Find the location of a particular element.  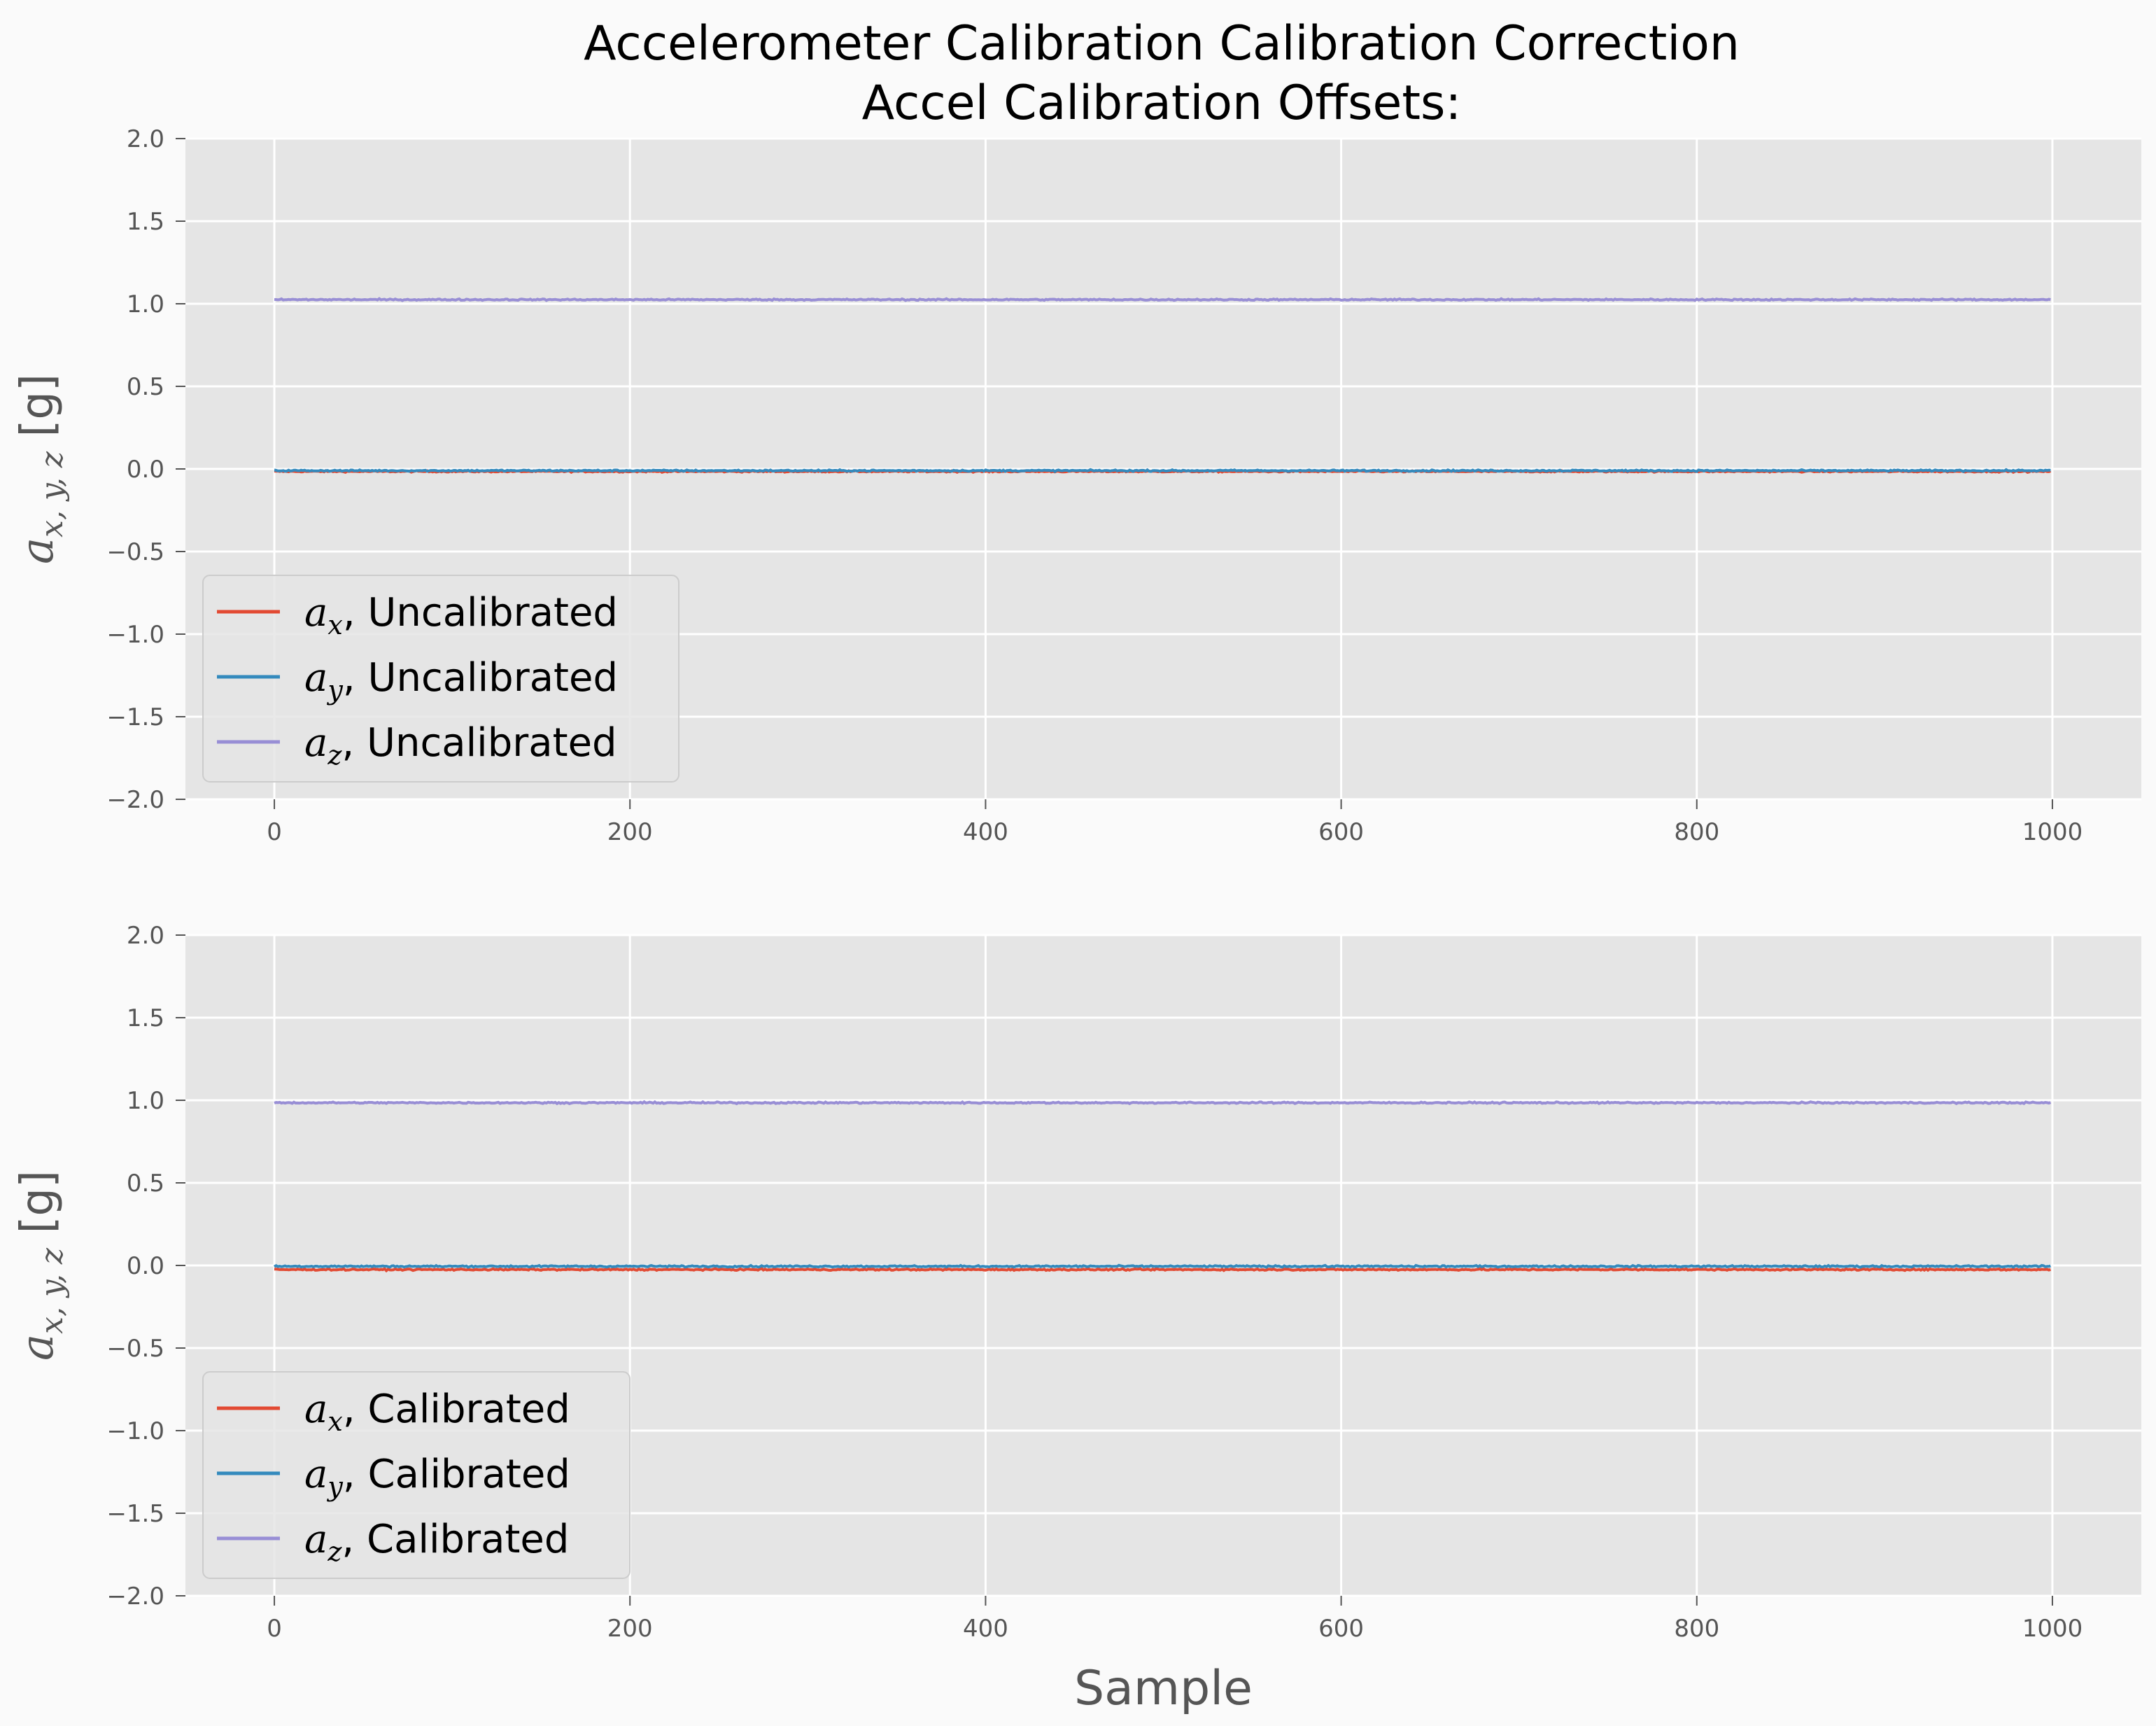

x-axis-label: Sample is located at coordinates (1163, 1688).